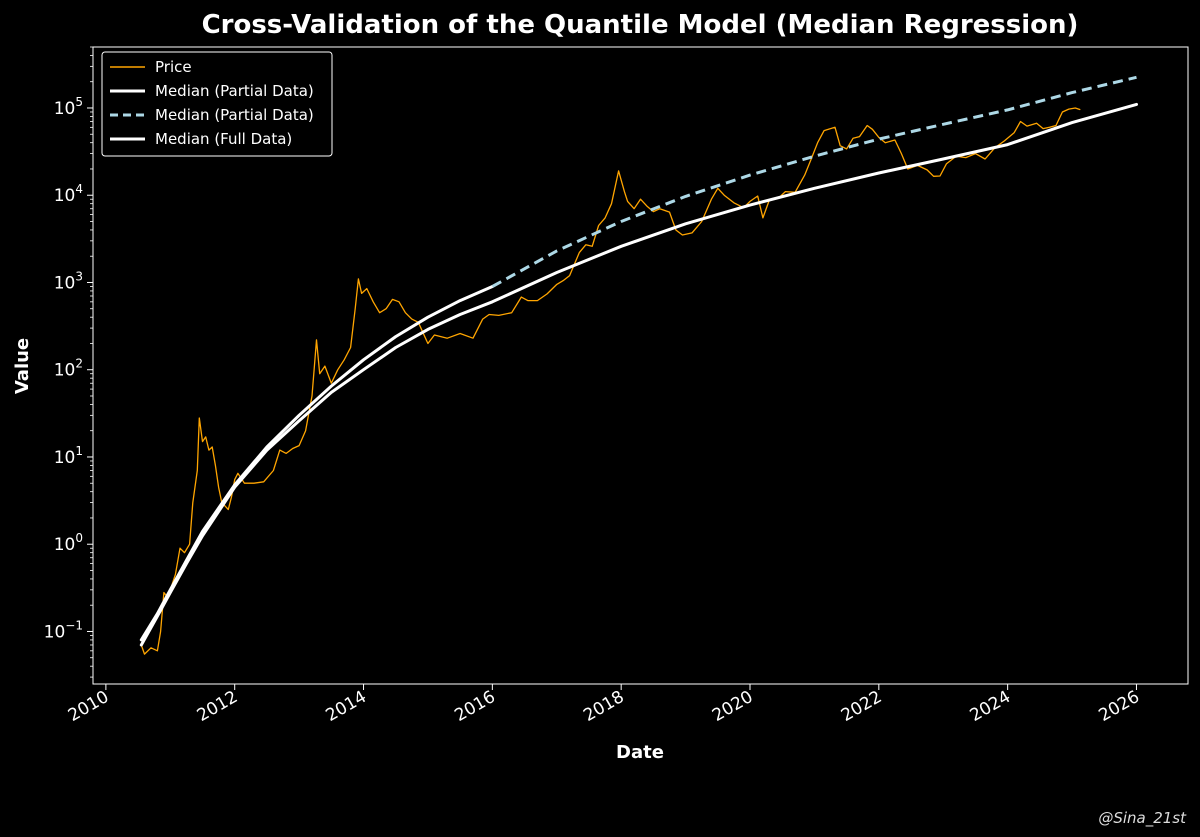 Image resolution: width=1200 pixels, height=837 pixels. I want to click on y-axis-label: Value, so click(22, 366).